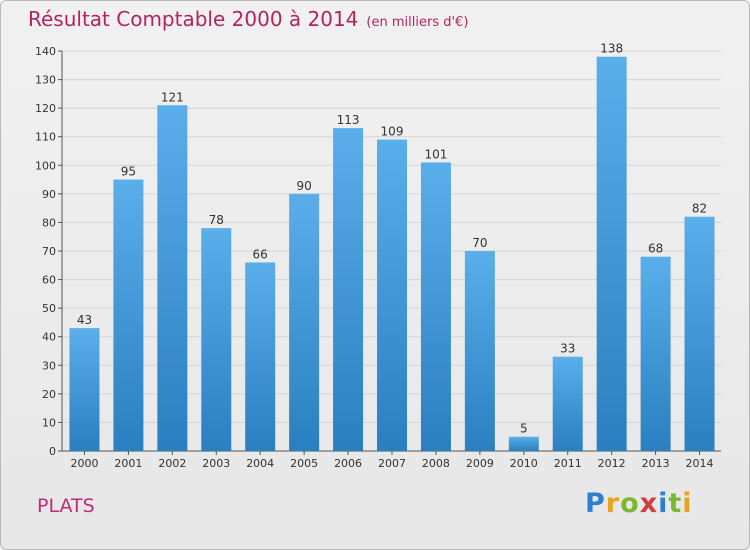 The width and height of the screenshot is (750, 550). Describe the element at coordinates (568, 463) in the screenshot. I see `x-tick-label: 2011` at that location.